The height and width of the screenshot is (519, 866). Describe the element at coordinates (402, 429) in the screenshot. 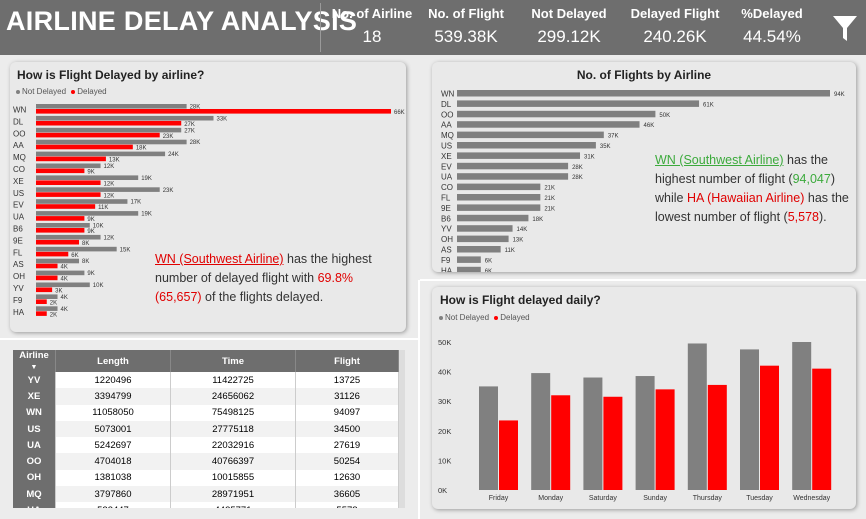

I see `table-scrollbar` at that location.